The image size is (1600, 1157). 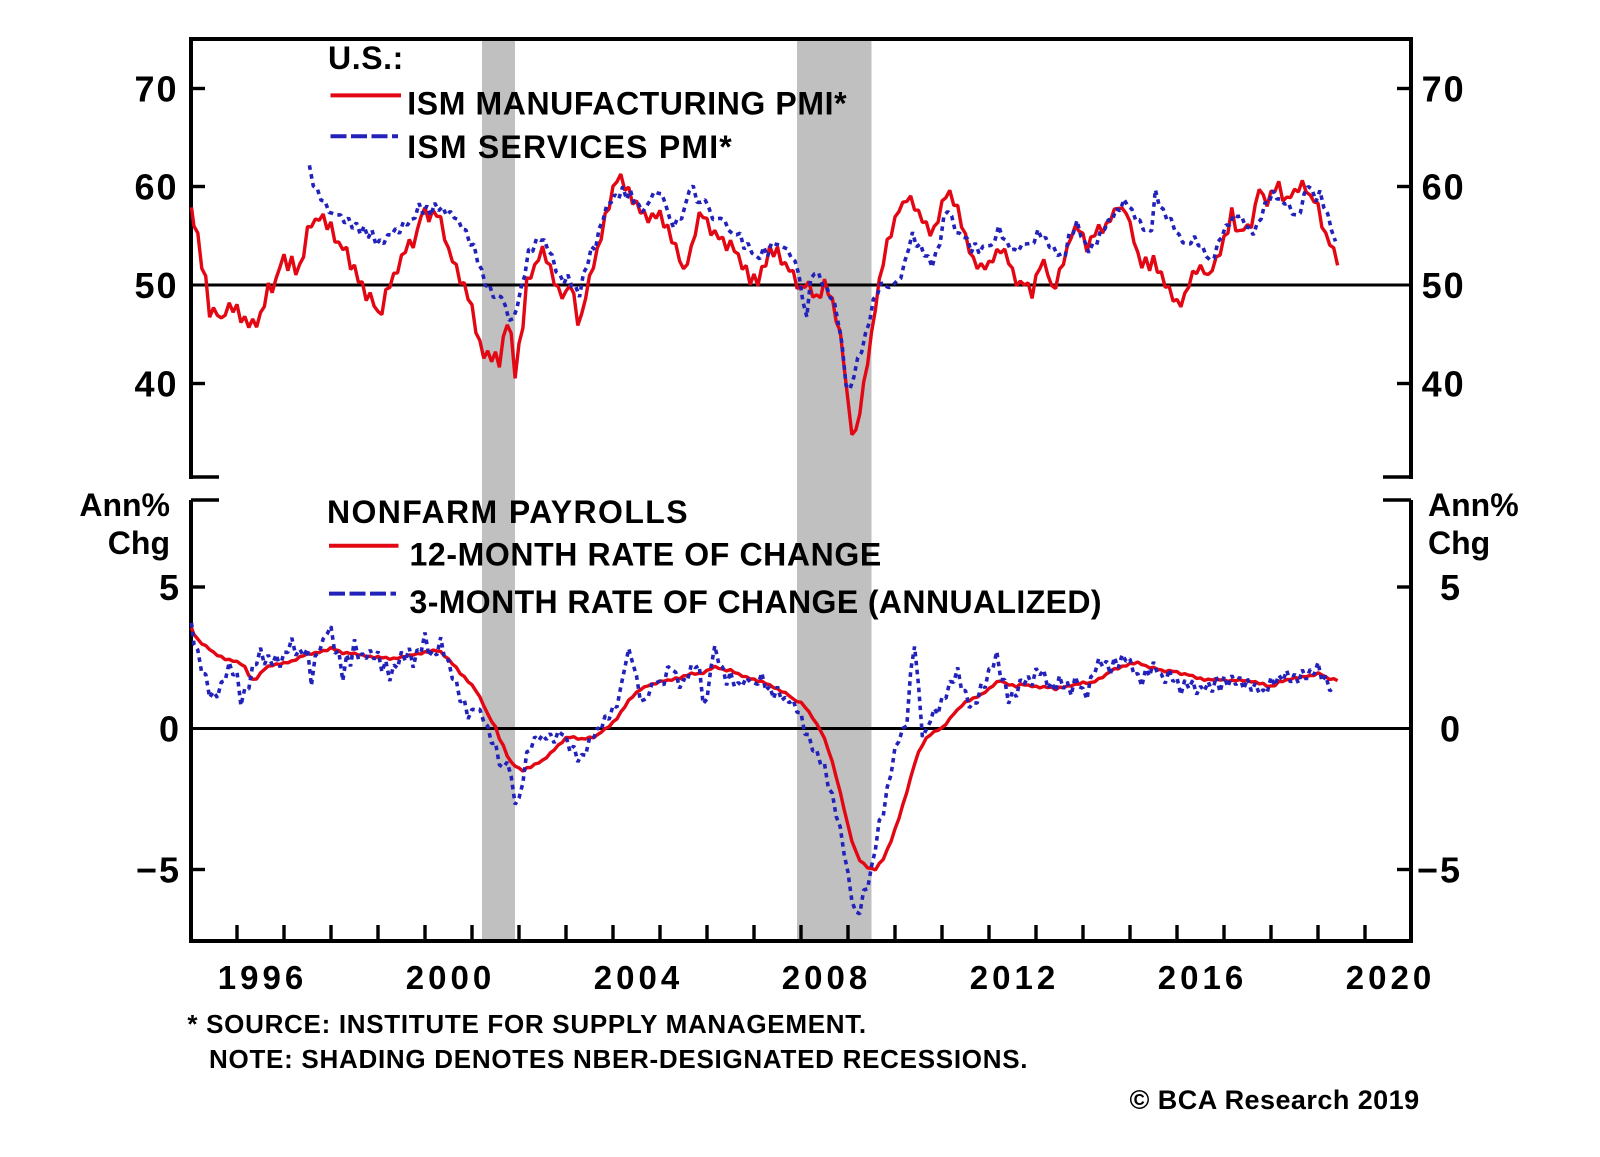 What do you see at coordinates (1014, 977) in the screenshot?
I see `svg-text: 2012` at bounding box center [1014, 977].